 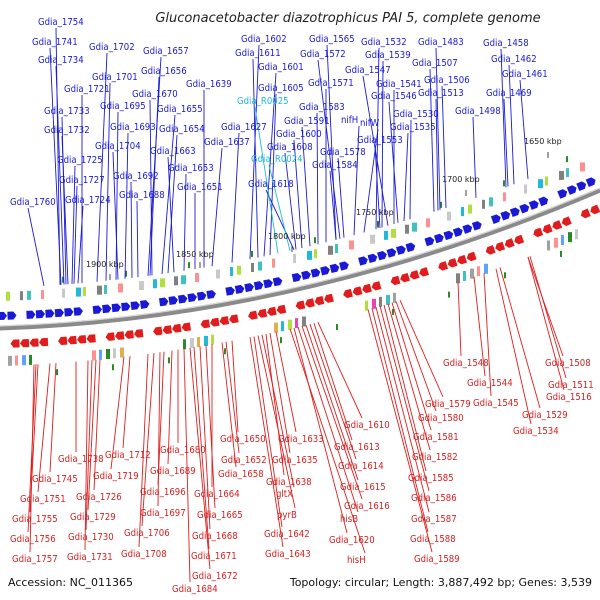 I want to click on gene-label: Gdia_1498, so click(x=478, y=111).